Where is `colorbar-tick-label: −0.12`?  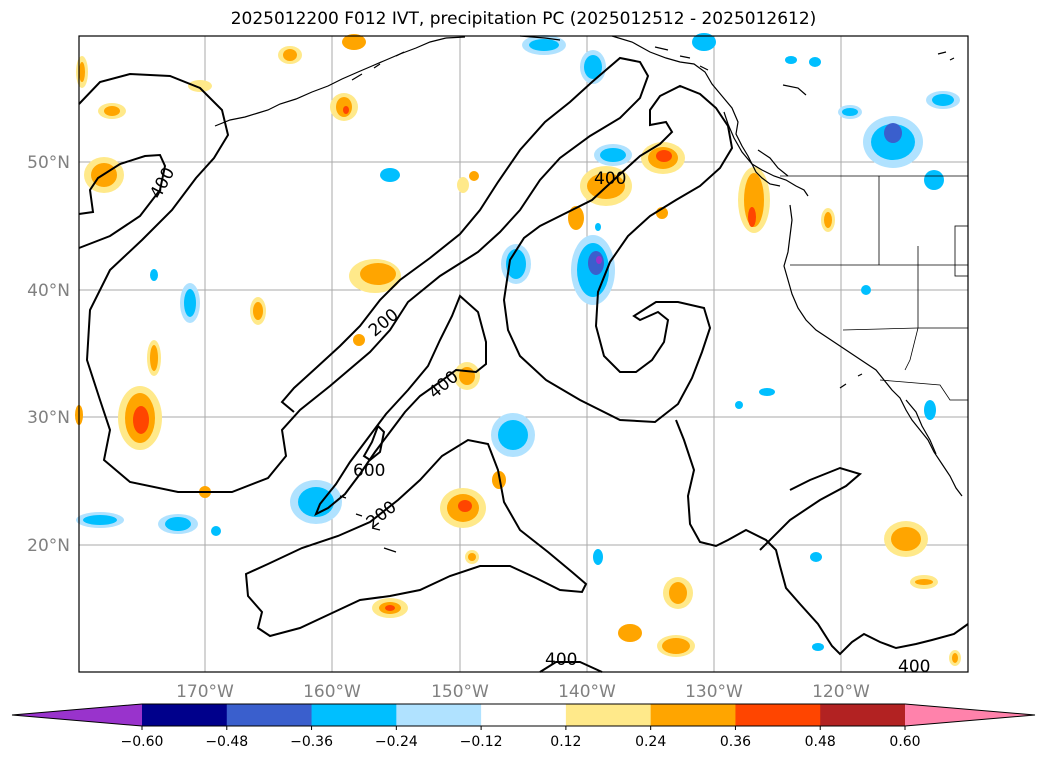 colorbar-tick-label: −0.12 is located at coordinates (481, 742).